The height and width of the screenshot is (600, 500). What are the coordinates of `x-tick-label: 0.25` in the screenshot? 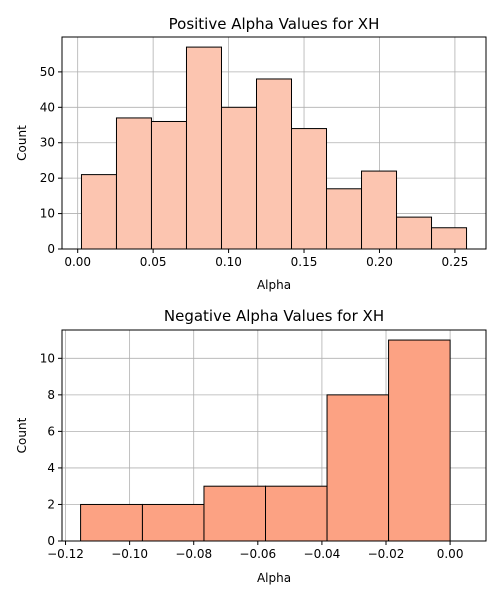 It's located at (455, 262).